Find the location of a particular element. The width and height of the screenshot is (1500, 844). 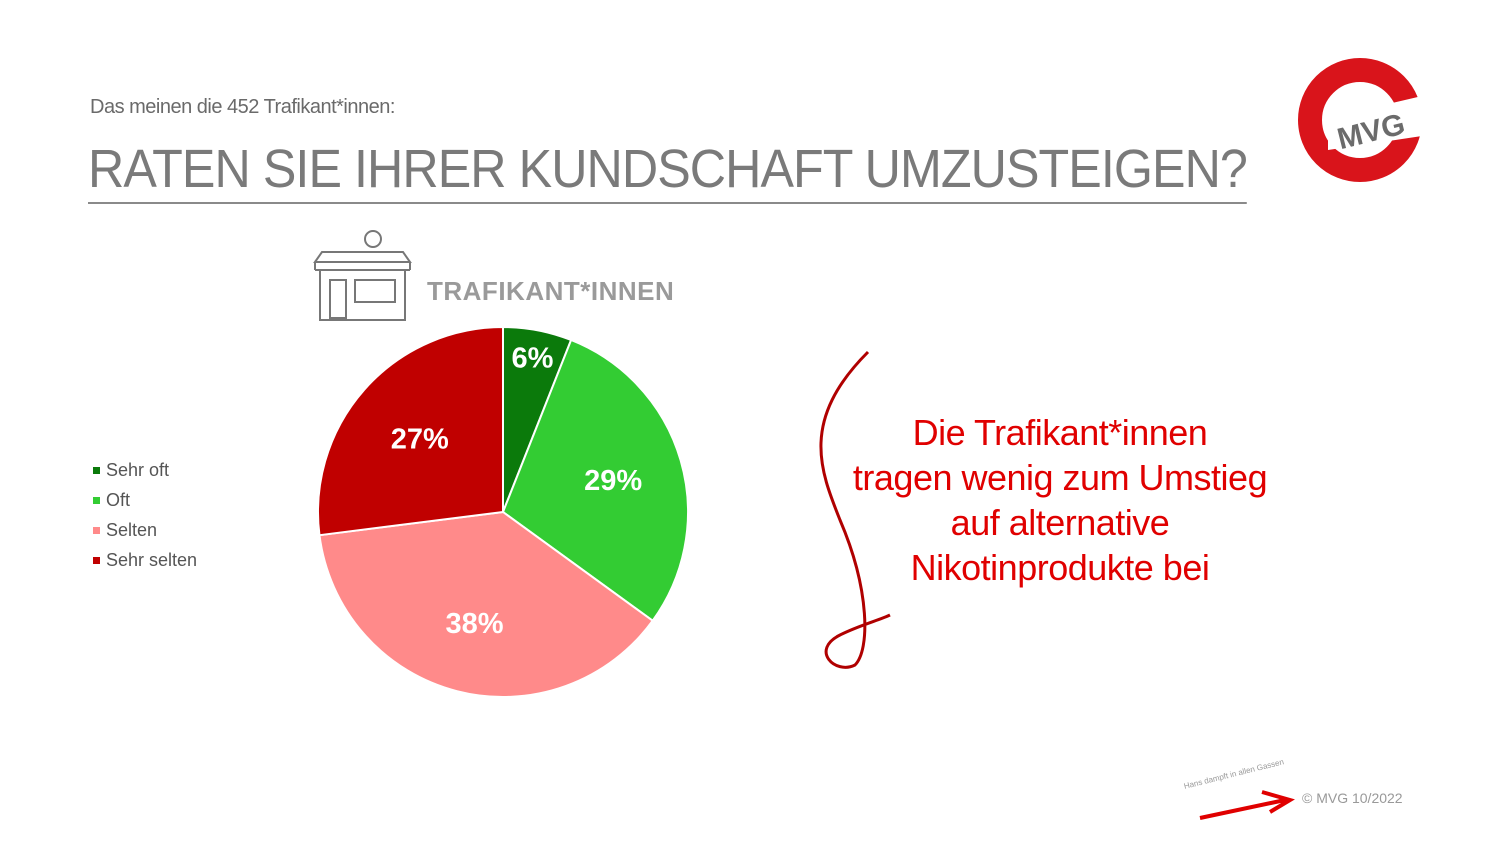

chart-title: TRAFIKANT*INNEN is located at coordinates (551, 291).